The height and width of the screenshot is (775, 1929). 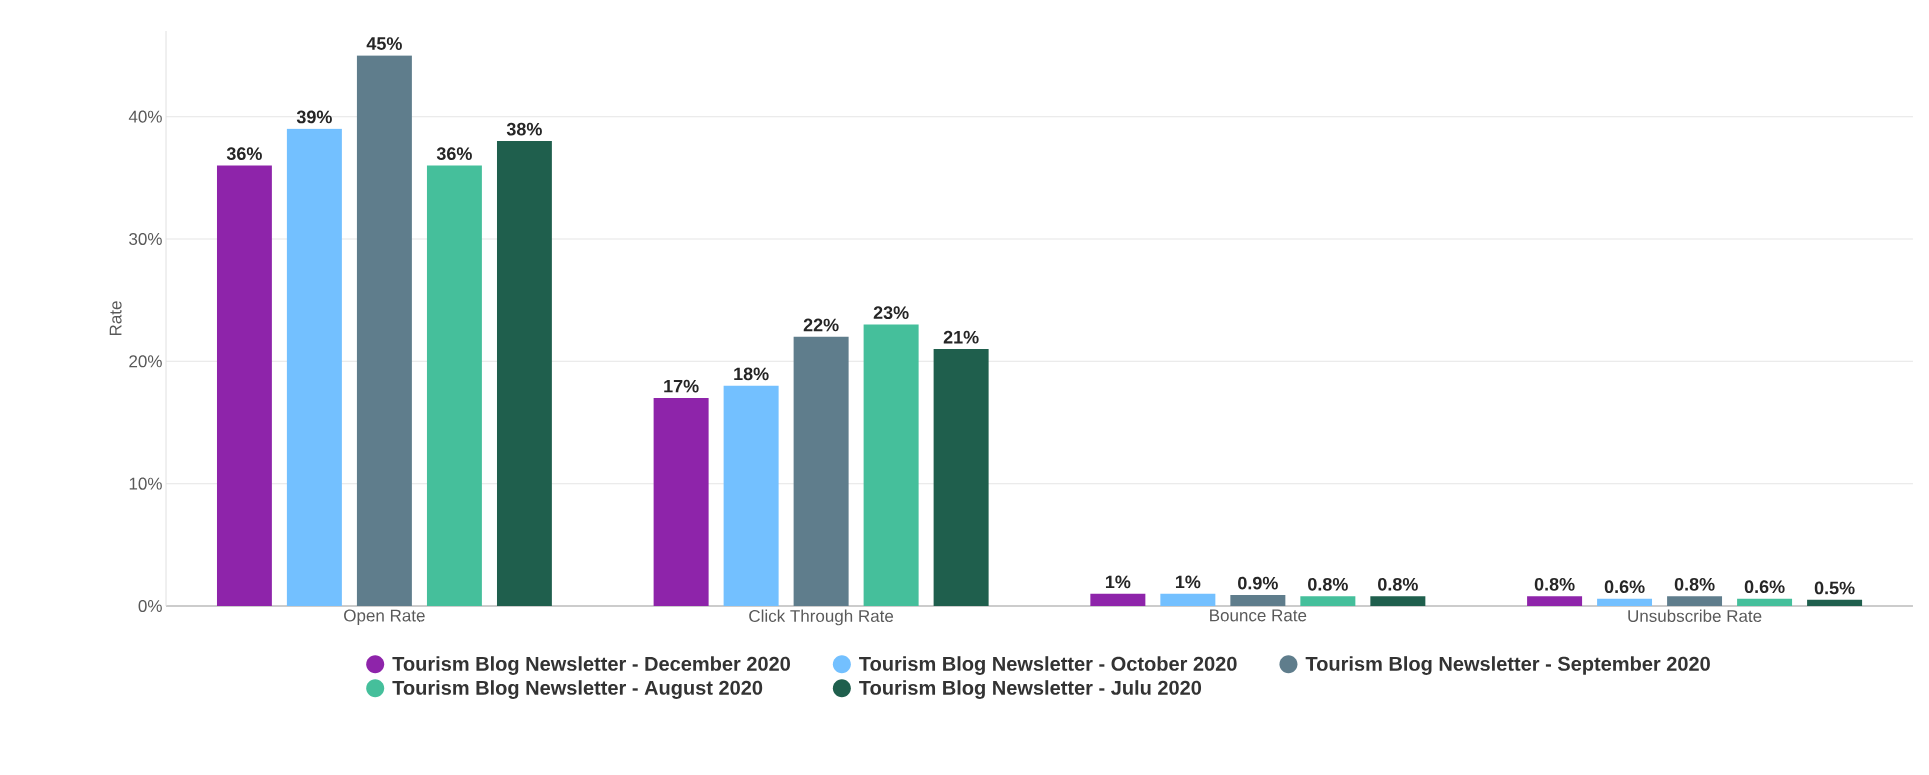 What do you see at coordinates (1507, 665) in the screenshot?
I see `legend-label: Tourism Blog Newsletter - September 2020` at bounding box center [1507, 665].